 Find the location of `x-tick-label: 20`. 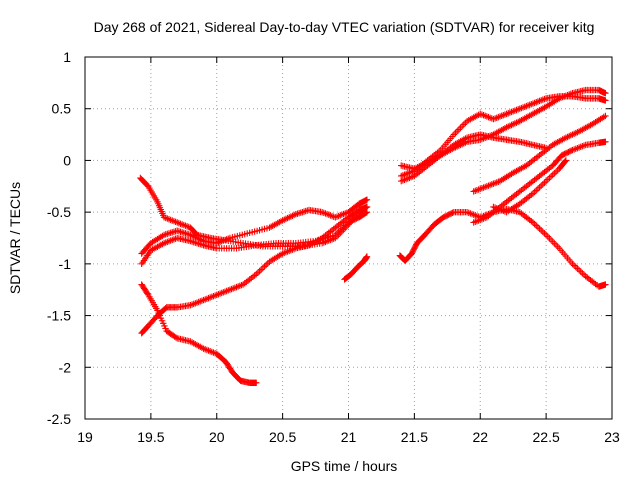

x-tick-label: 20 is located at coordinates (217, 437).